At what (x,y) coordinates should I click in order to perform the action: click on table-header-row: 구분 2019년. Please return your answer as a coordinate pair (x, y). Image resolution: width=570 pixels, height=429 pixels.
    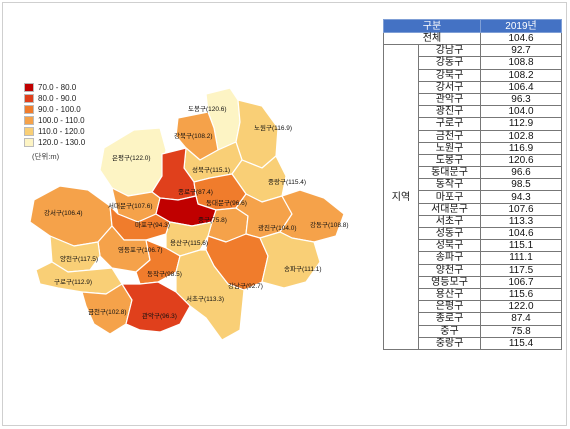
    Looking at the image, I should click on (472, 26).